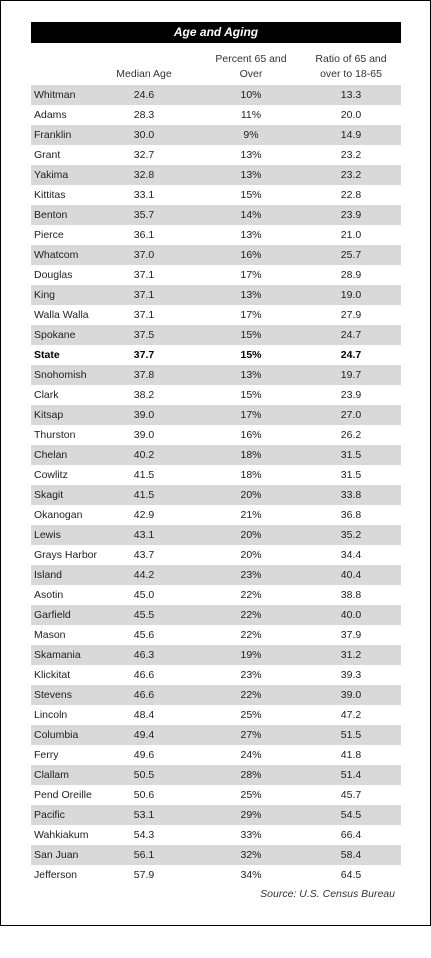  What do you see at coordinates (251, 555) in the screenshot?
I see `table-cell: 20%` at bounding box center [251, 555].